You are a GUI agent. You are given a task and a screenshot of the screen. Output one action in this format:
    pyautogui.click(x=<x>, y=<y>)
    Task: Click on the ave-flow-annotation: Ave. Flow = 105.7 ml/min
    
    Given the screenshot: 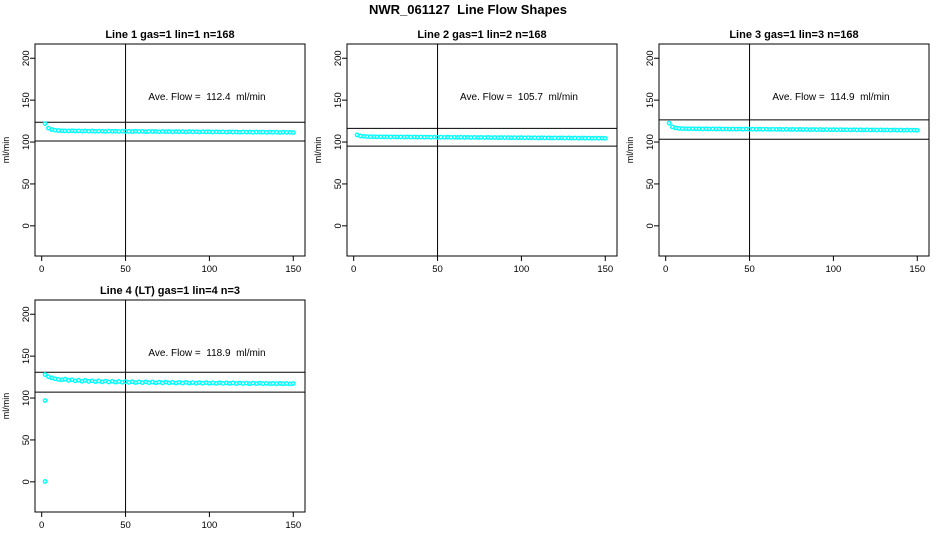 What is the action you would take?
    pyautogui.click(x=519, y=97)
    